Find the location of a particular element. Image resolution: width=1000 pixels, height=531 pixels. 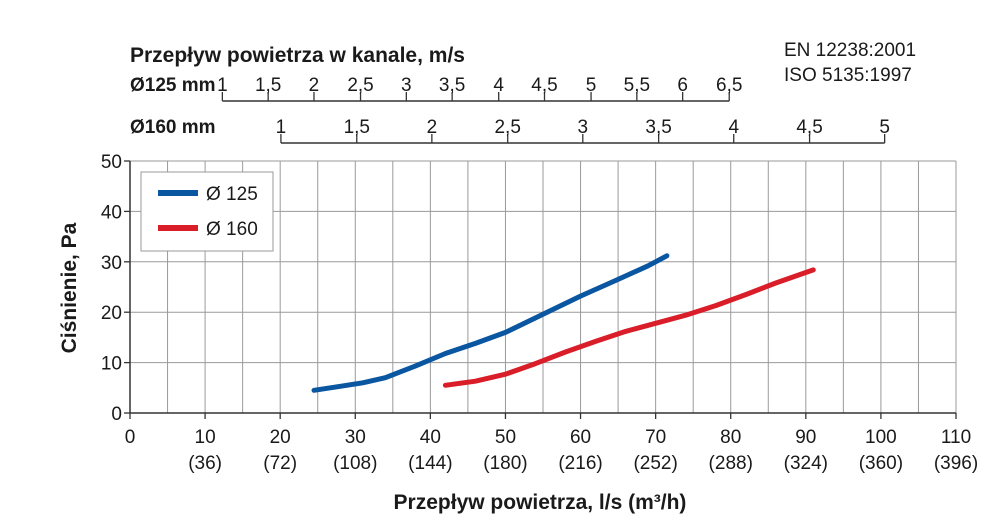

legend: Ø 125 Ø 160 is located at coordinates (207, 211).